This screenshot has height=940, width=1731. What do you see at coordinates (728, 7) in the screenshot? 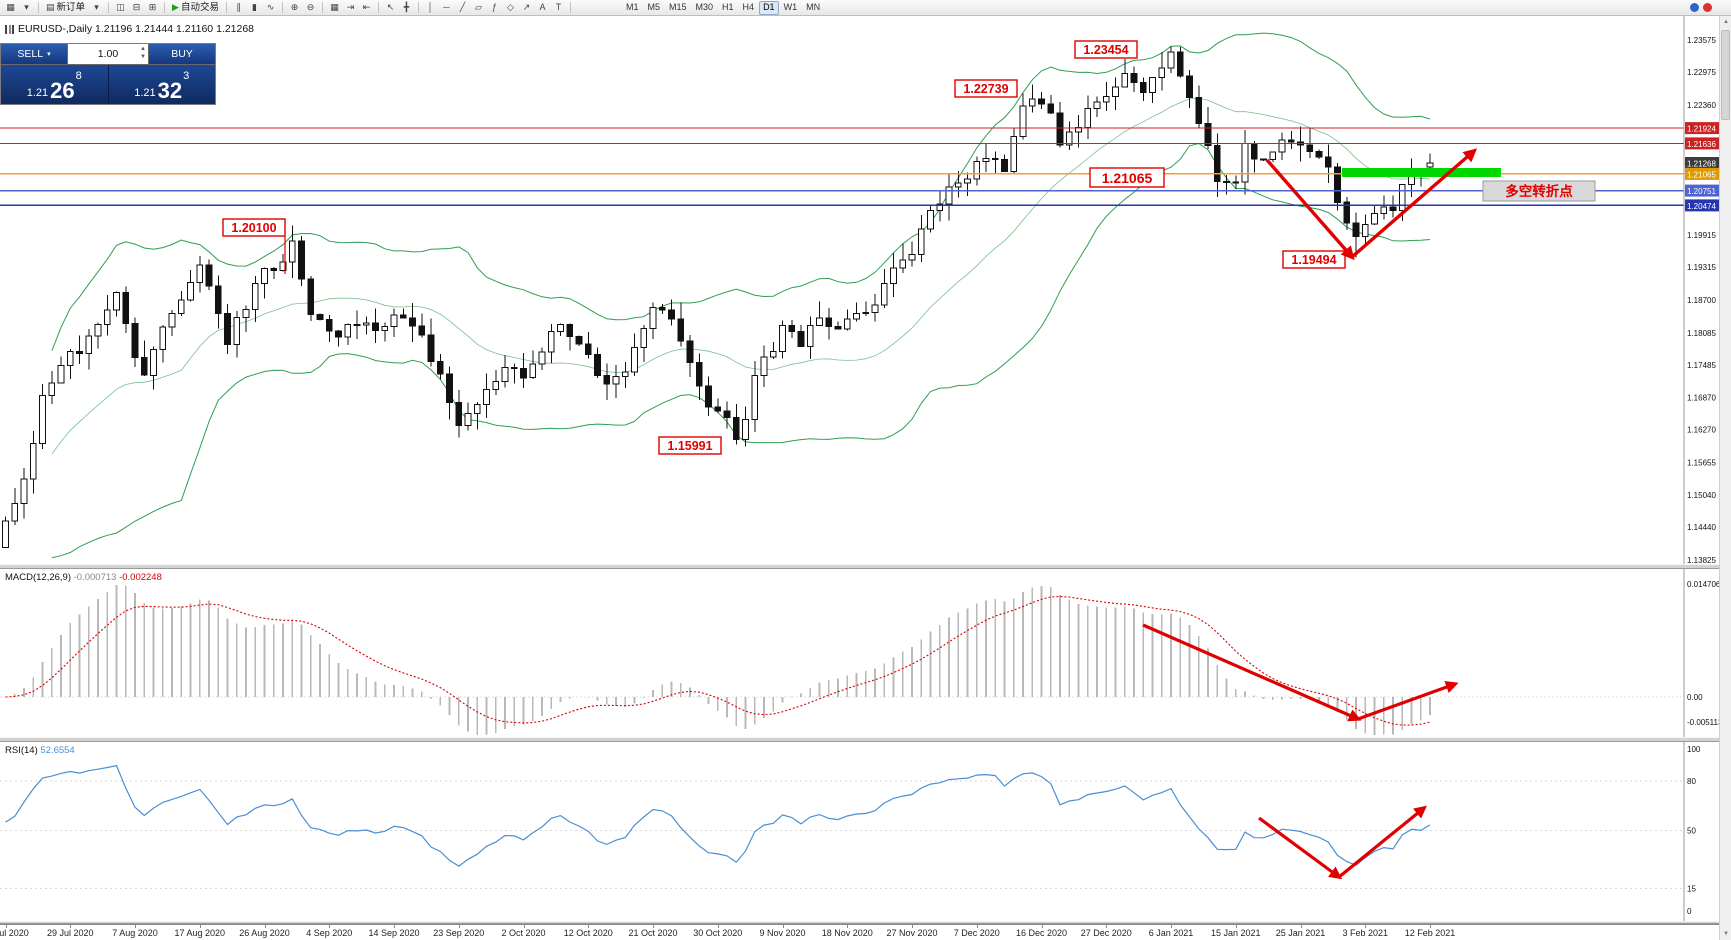
I see `timeframe-h1-button: H1` at bounding box center [728, 7].